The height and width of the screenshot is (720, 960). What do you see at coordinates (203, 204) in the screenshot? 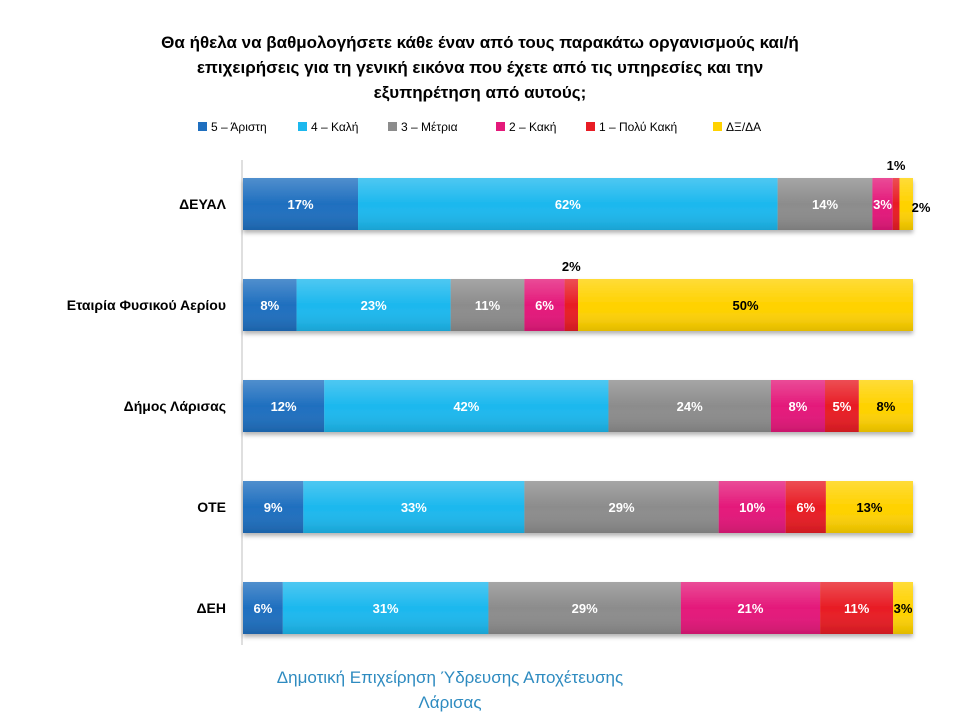
I see `category-label: ΔΕΥΑΛ` at bounding box center [203, 204].